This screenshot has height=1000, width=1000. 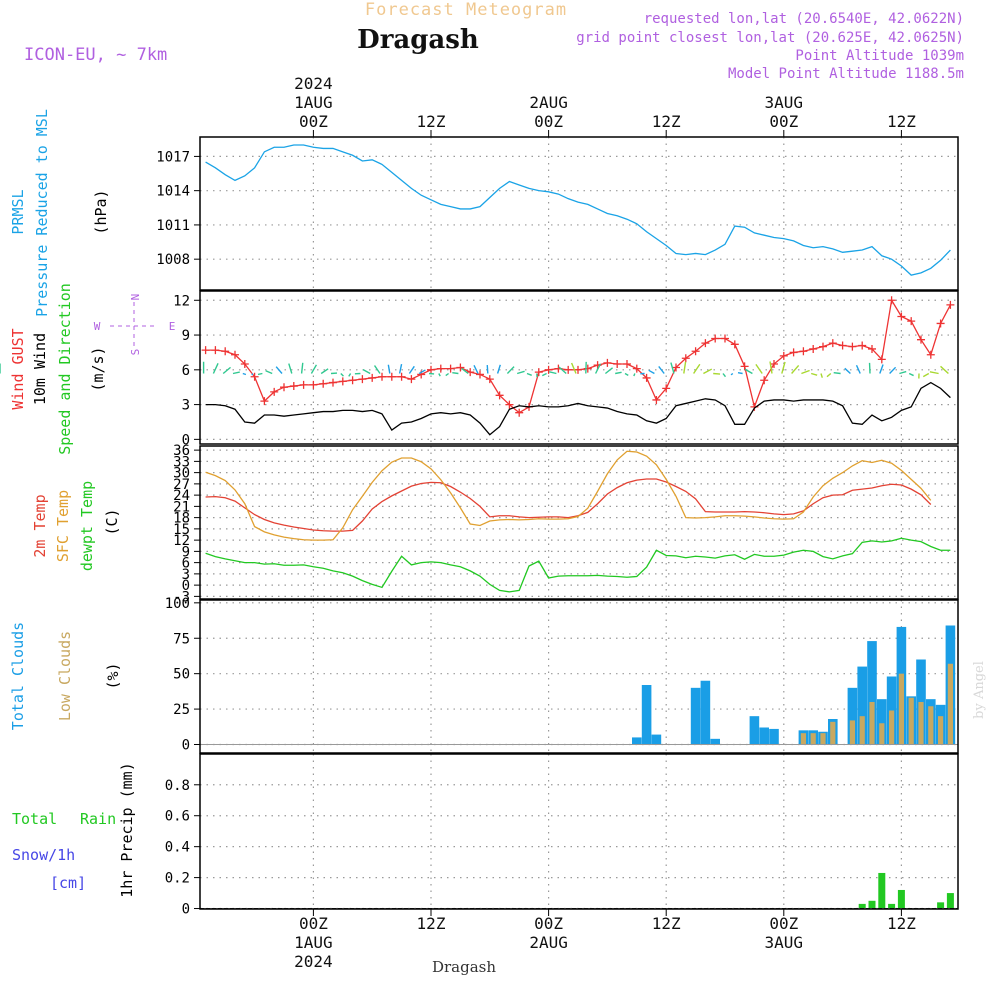 I want to click on precipitation-panel: 0 0.2 0.4 0.6 0.8, so click(x=562, y=835).